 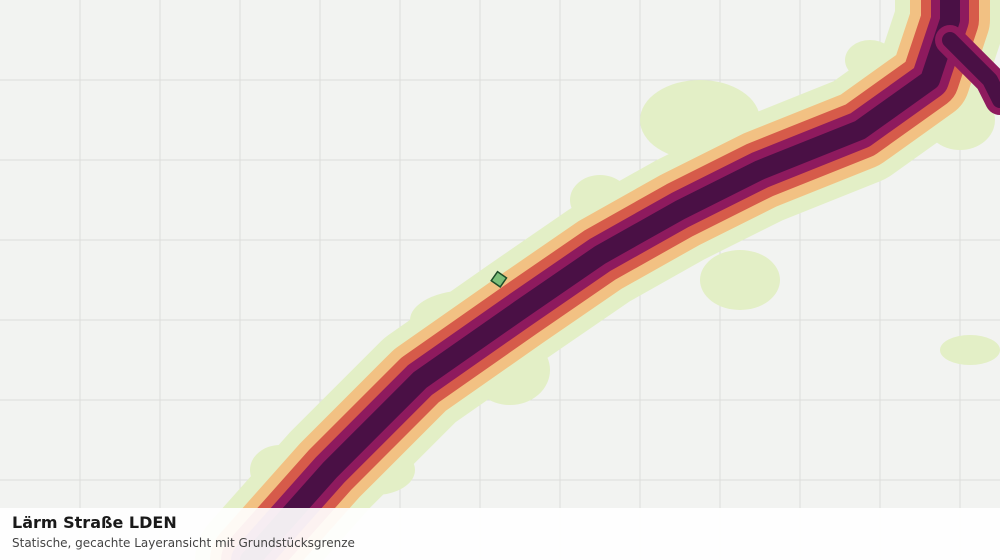 I want to click on noise-branch-core, so click(x=971, y=70).